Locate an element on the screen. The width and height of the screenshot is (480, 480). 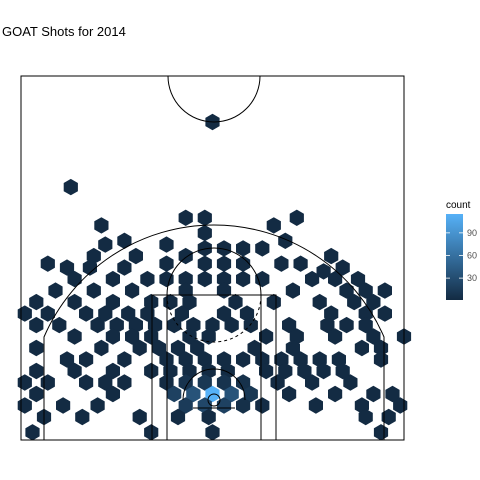
lane-inner is located at coordinates (214, 367).